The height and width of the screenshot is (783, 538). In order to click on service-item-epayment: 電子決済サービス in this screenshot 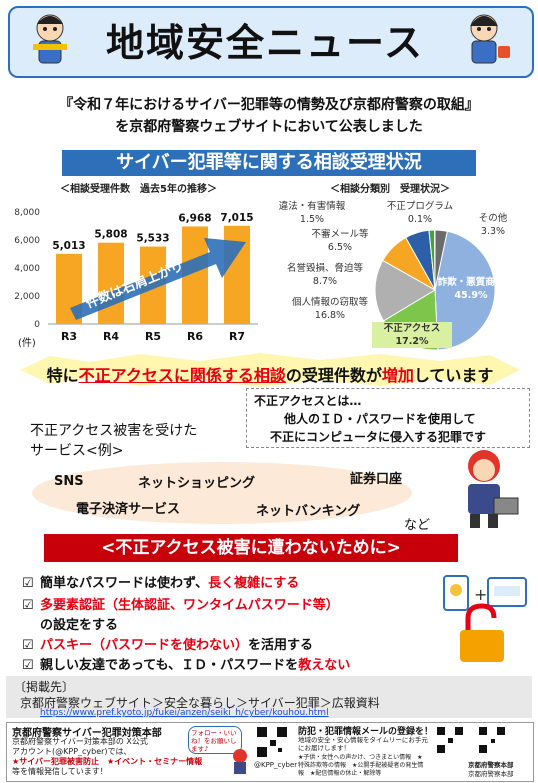, I will do `click(128, 509)`.